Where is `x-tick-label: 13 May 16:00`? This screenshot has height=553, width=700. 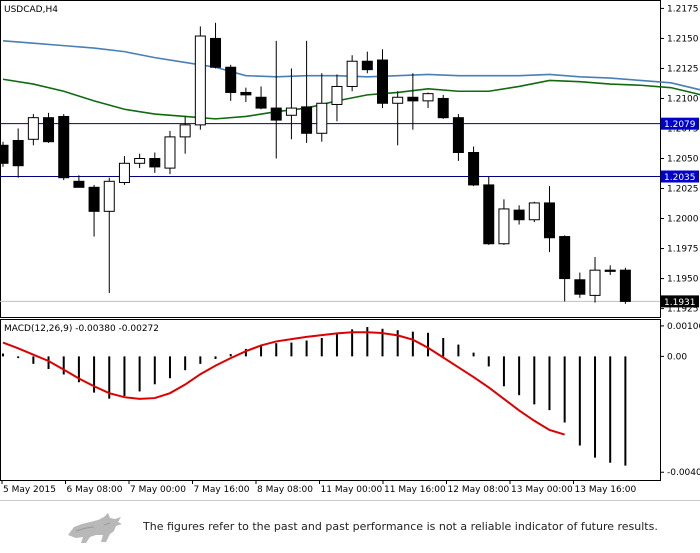
x-tick-label: 13 May 16:00 is located at coordinates (606, 490).